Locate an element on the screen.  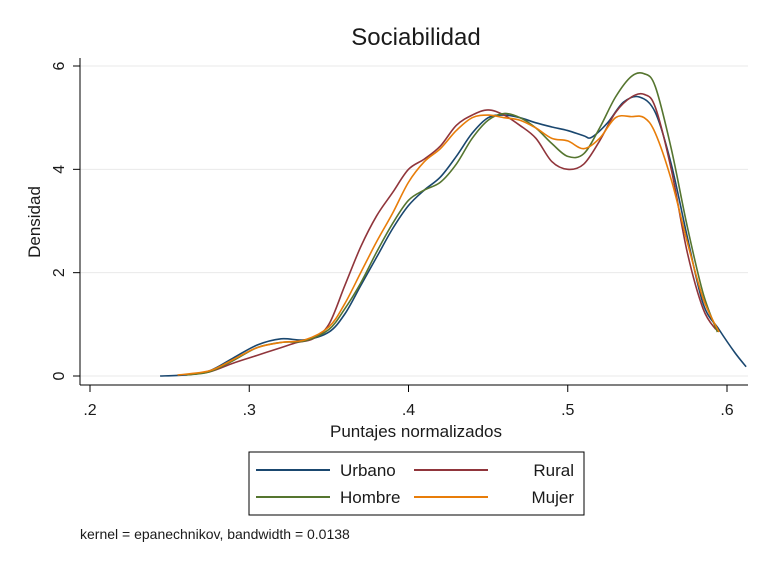
legend-label-mujer: Mujer is located at coordinates (552, 497).